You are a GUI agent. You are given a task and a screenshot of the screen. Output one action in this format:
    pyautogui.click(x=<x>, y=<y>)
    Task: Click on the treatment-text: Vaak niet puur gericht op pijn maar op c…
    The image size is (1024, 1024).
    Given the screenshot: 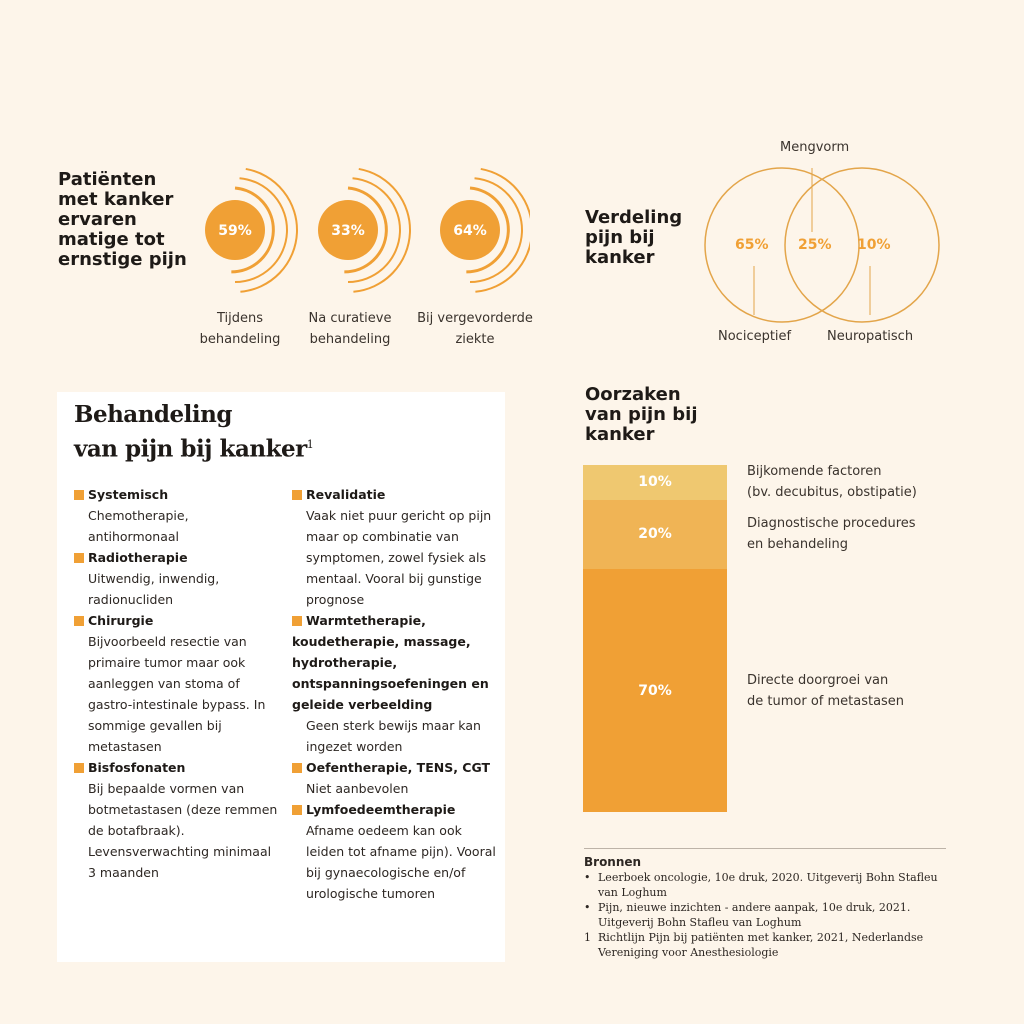 What is the action you would take?
    pyautogui.click(x=399, y=557)
    